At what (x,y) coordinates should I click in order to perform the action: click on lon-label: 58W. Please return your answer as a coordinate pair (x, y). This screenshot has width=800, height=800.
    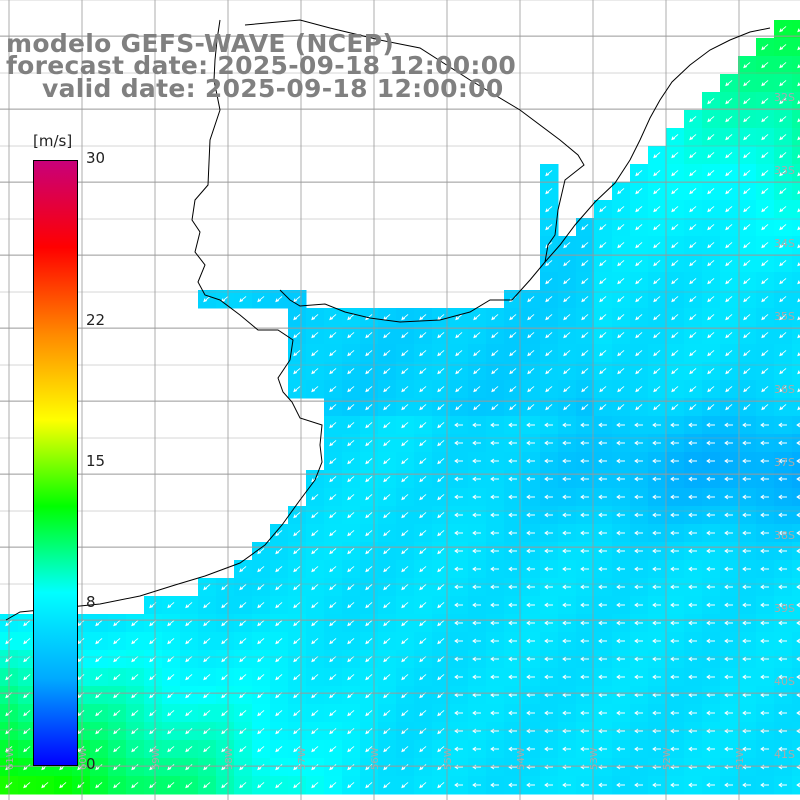
    Looking at the image, I should click on (229, 758).